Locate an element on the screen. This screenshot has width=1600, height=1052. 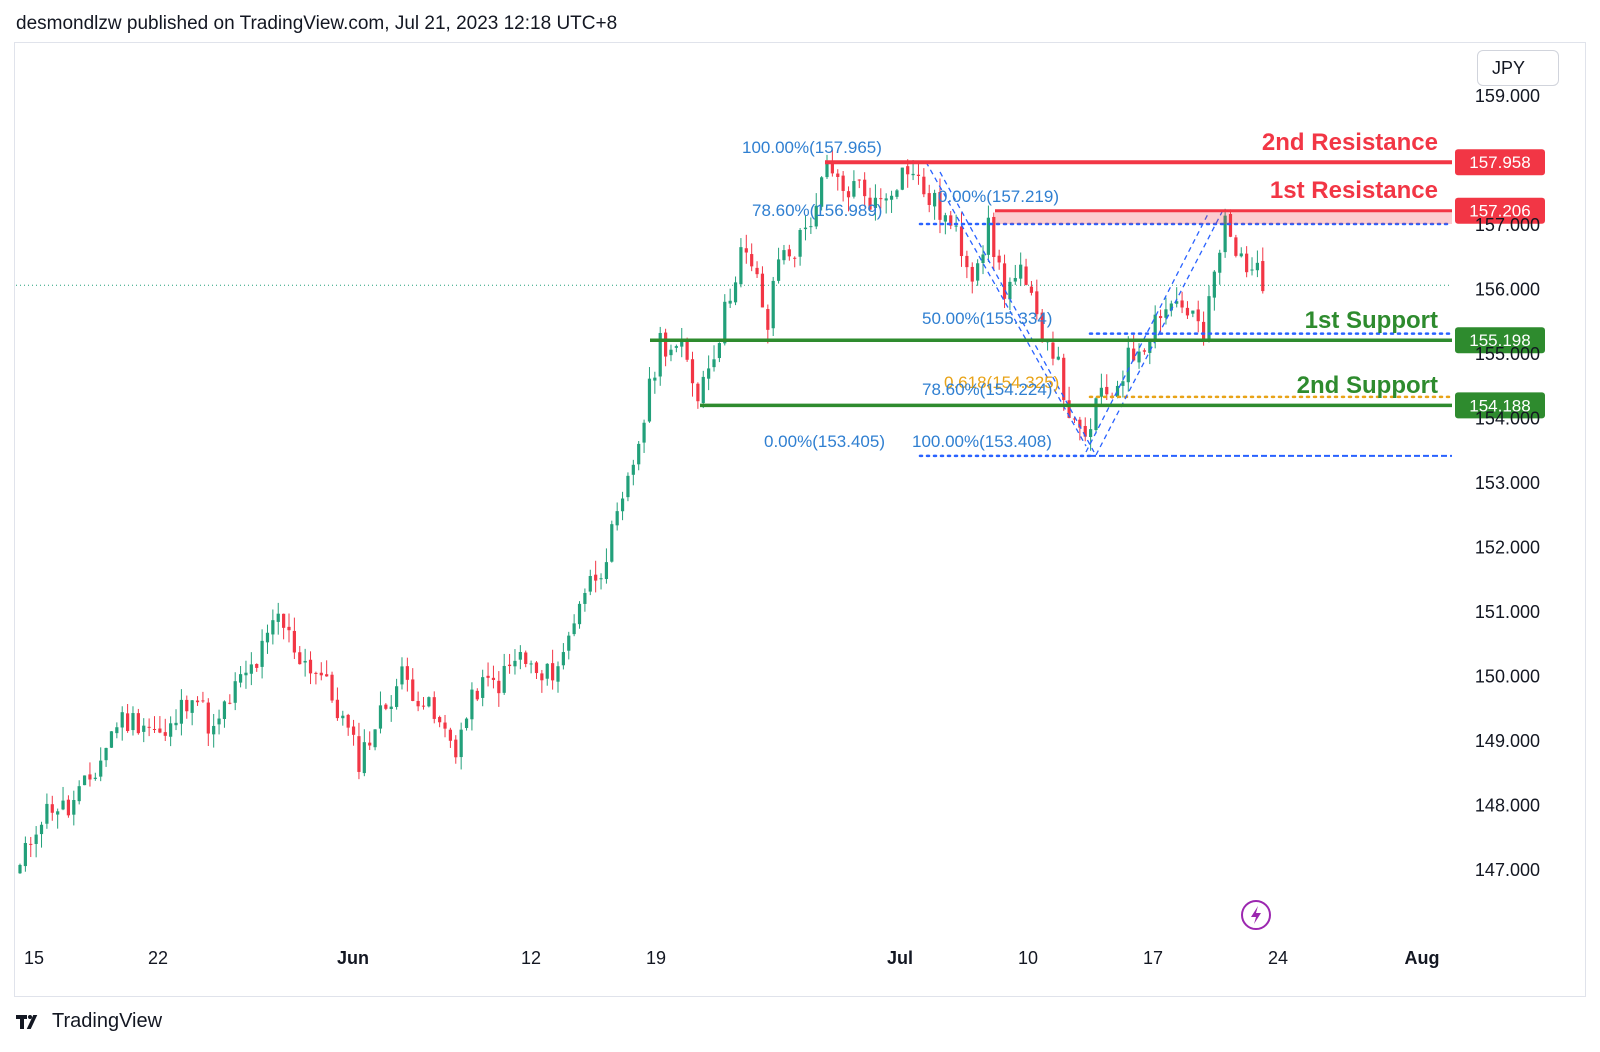
overlay-layer is located at coordinates (1256, 915).